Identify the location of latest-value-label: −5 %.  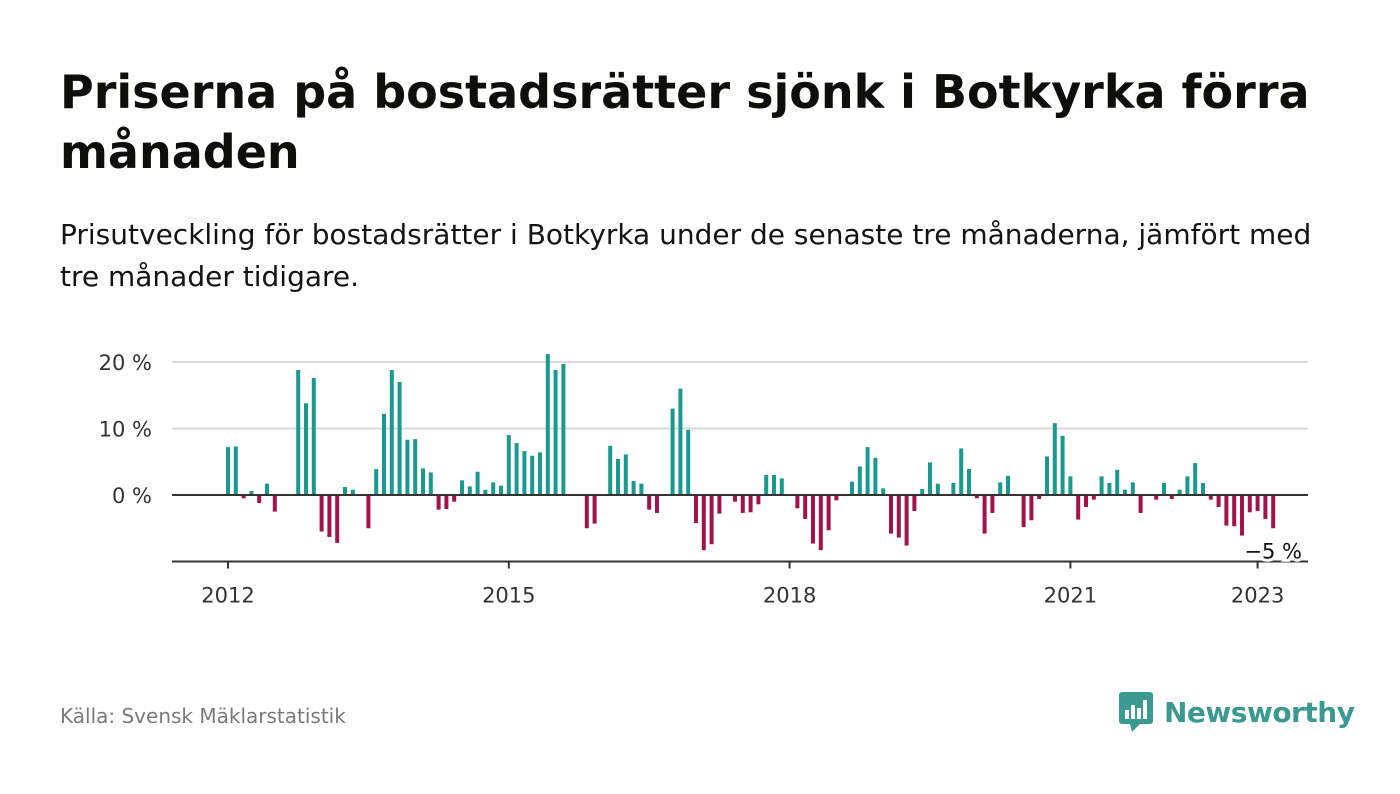
(1273, 552).